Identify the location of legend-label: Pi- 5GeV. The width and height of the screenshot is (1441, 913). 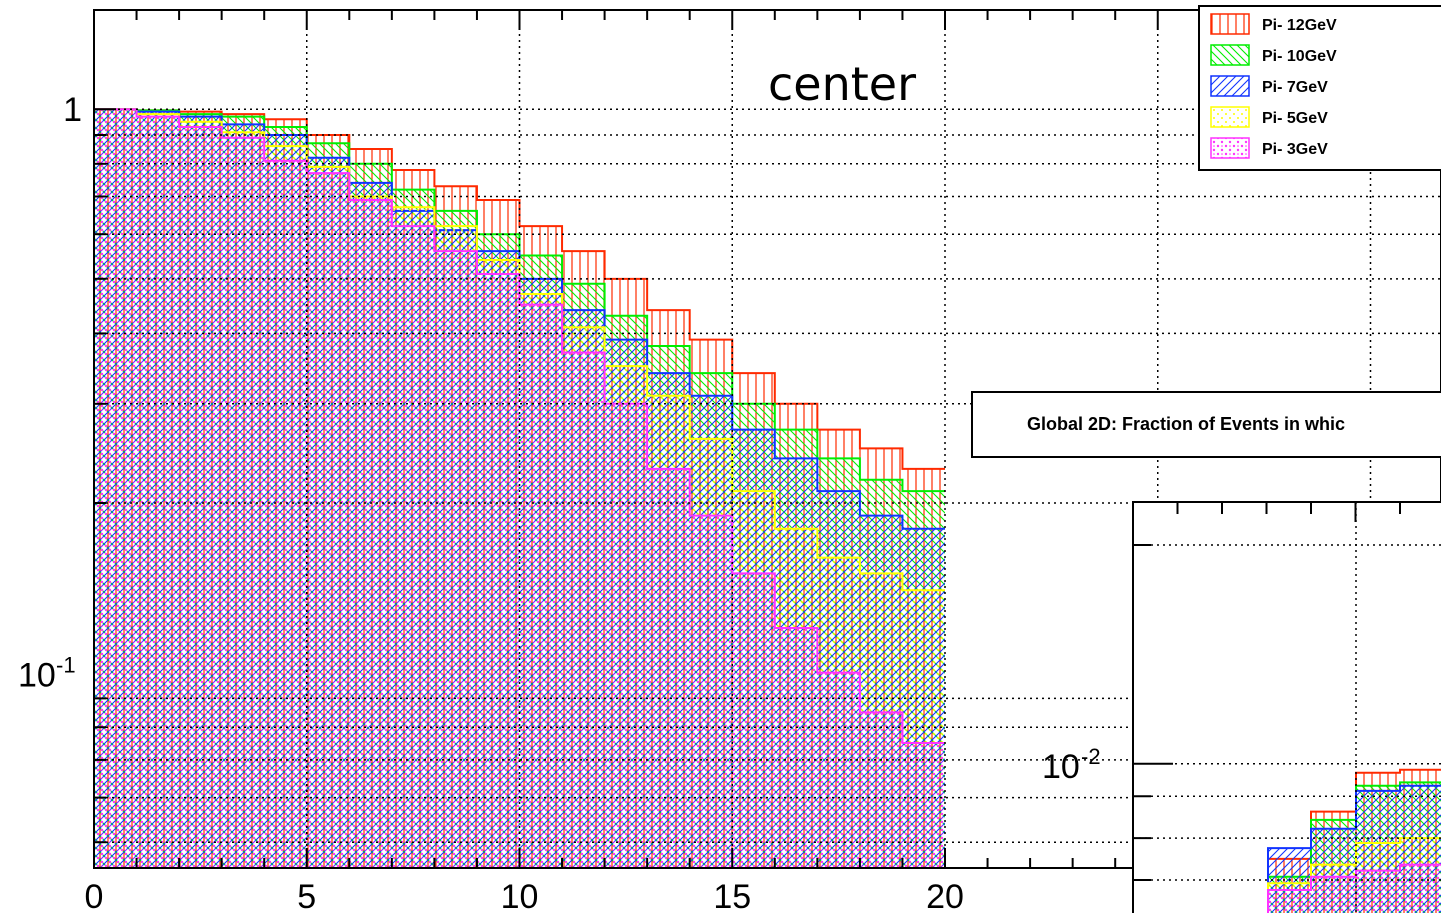
(1295, 118).